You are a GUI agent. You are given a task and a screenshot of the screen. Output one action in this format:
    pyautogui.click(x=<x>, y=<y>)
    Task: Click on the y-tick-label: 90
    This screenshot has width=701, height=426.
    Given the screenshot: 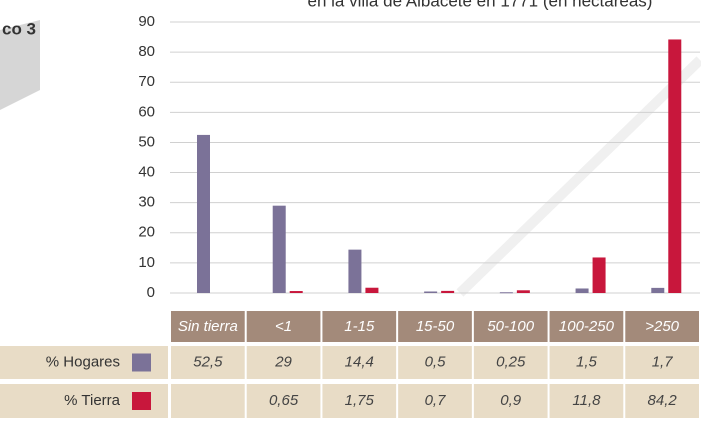 What is the action you would take?
    pyautogui.click(x=146, y=21)
    